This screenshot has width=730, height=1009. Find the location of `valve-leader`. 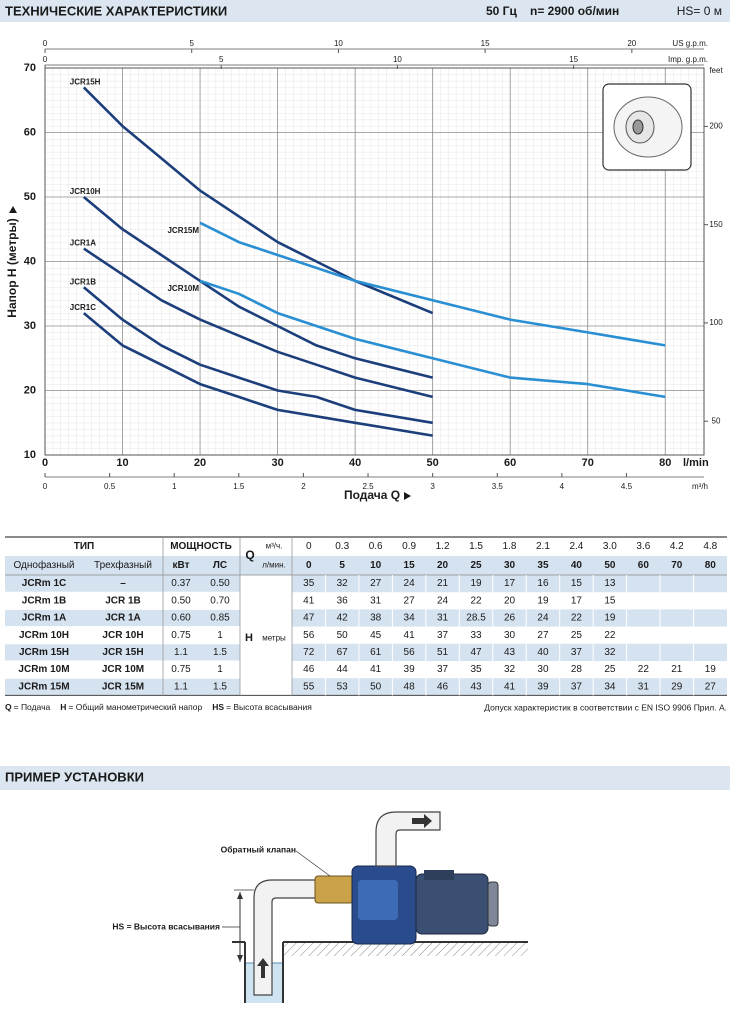

valve-leader is located at coordinates (313, 863).